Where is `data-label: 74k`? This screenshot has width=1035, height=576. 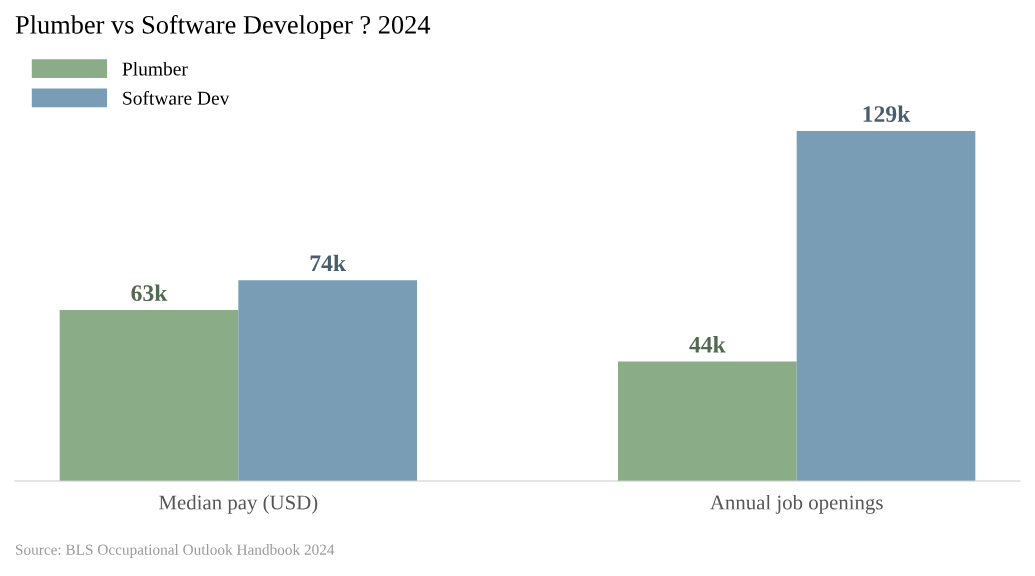 data-label: 74k is located at coordinates (328, 263).